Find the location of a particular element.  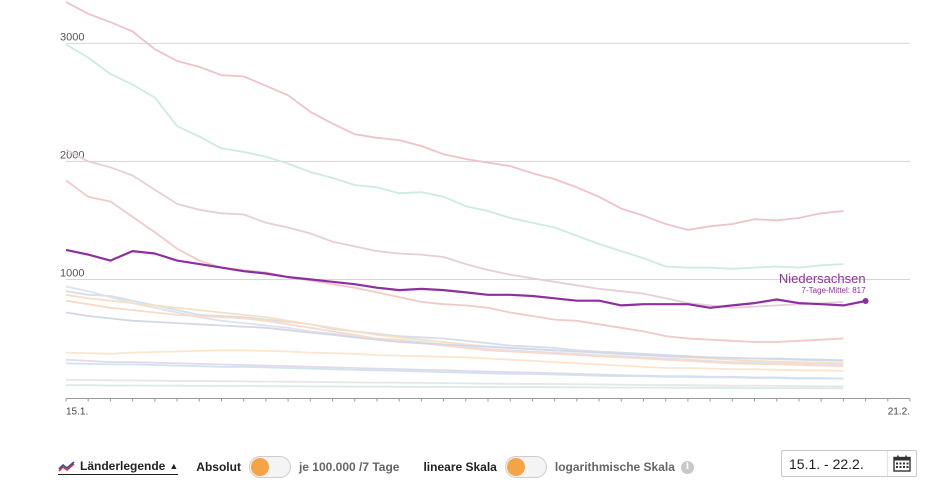

absolute-per-capita-toggle: Absolut je 100.000 /7 Tage is located at coordinates (297, 467).